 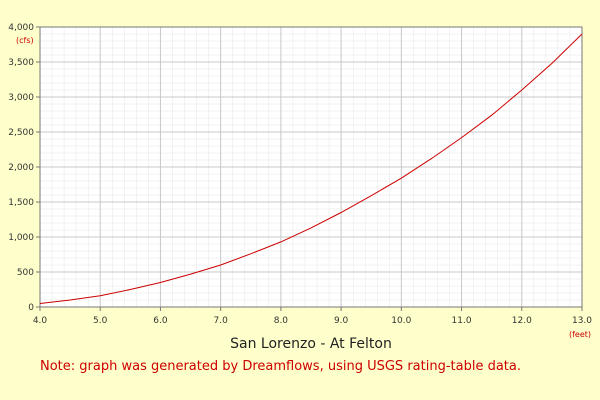 I want to click on y-tick-label: 3,500, so click(x=21, y=63).